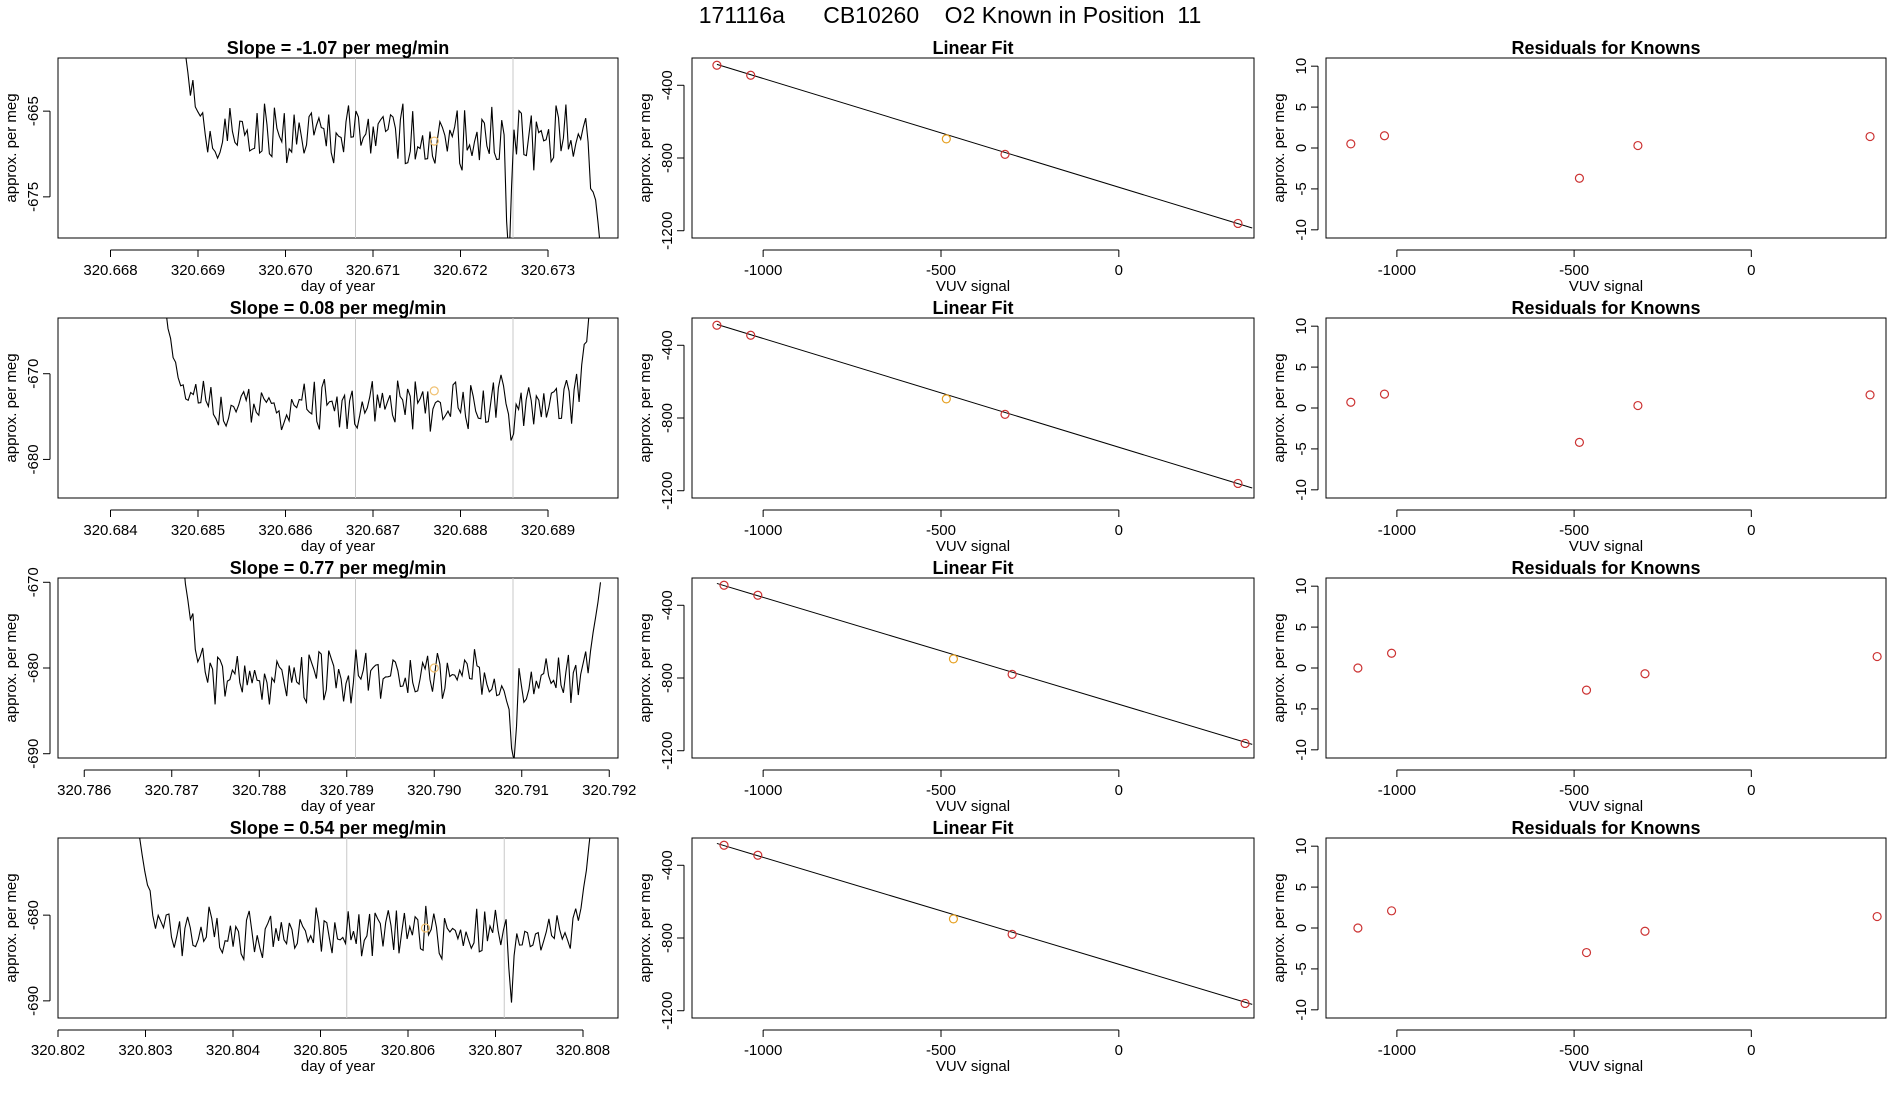  What do you see at coordinates (198, 530) in the screenshot?
I see `x-tick-label: 320.685` at bounding box center [198, 530].